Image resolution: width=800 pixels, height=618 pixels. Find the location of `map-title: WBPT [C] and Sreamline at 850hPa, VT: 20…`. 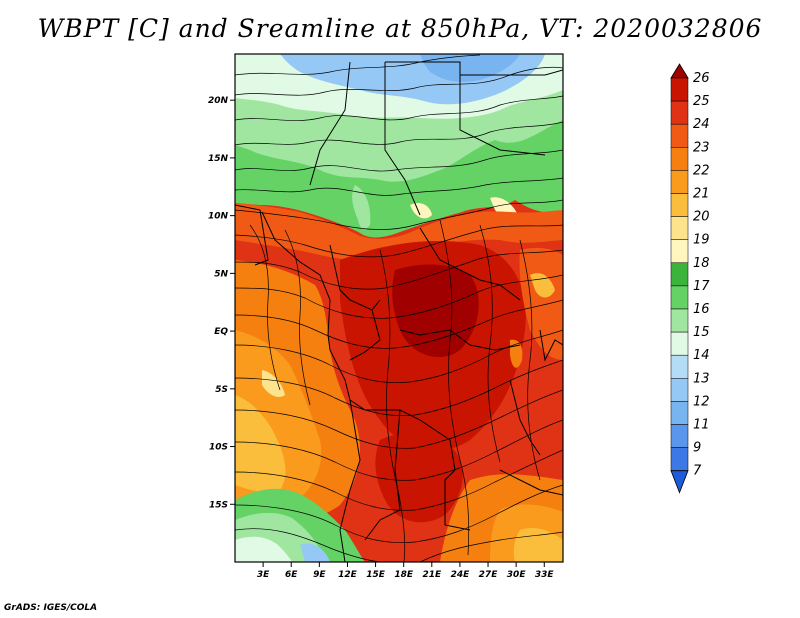

map-title: WBPT [C] and Sreamline at 850hPa, VT: 20… is located at coordinates (400, 28).